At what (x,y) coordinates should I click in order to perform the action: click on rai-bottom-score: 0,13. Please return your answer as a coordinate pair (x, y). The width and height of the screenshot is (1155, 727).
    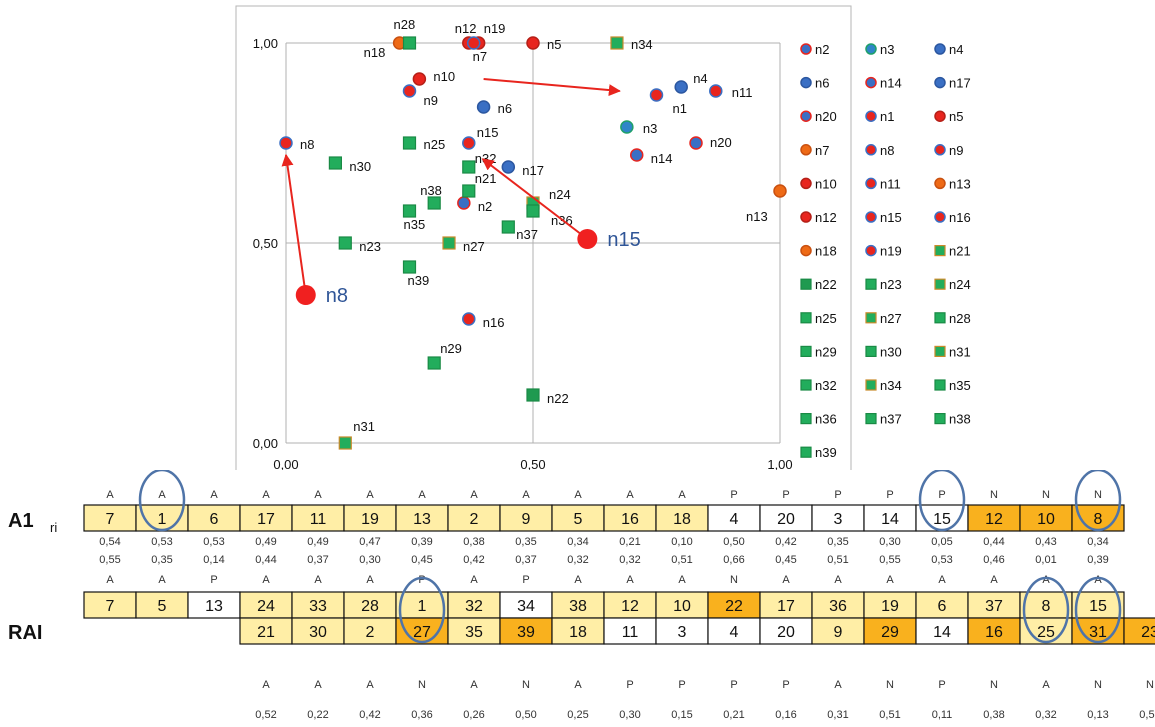
    Looking at the image, I should click on (1097, 715).